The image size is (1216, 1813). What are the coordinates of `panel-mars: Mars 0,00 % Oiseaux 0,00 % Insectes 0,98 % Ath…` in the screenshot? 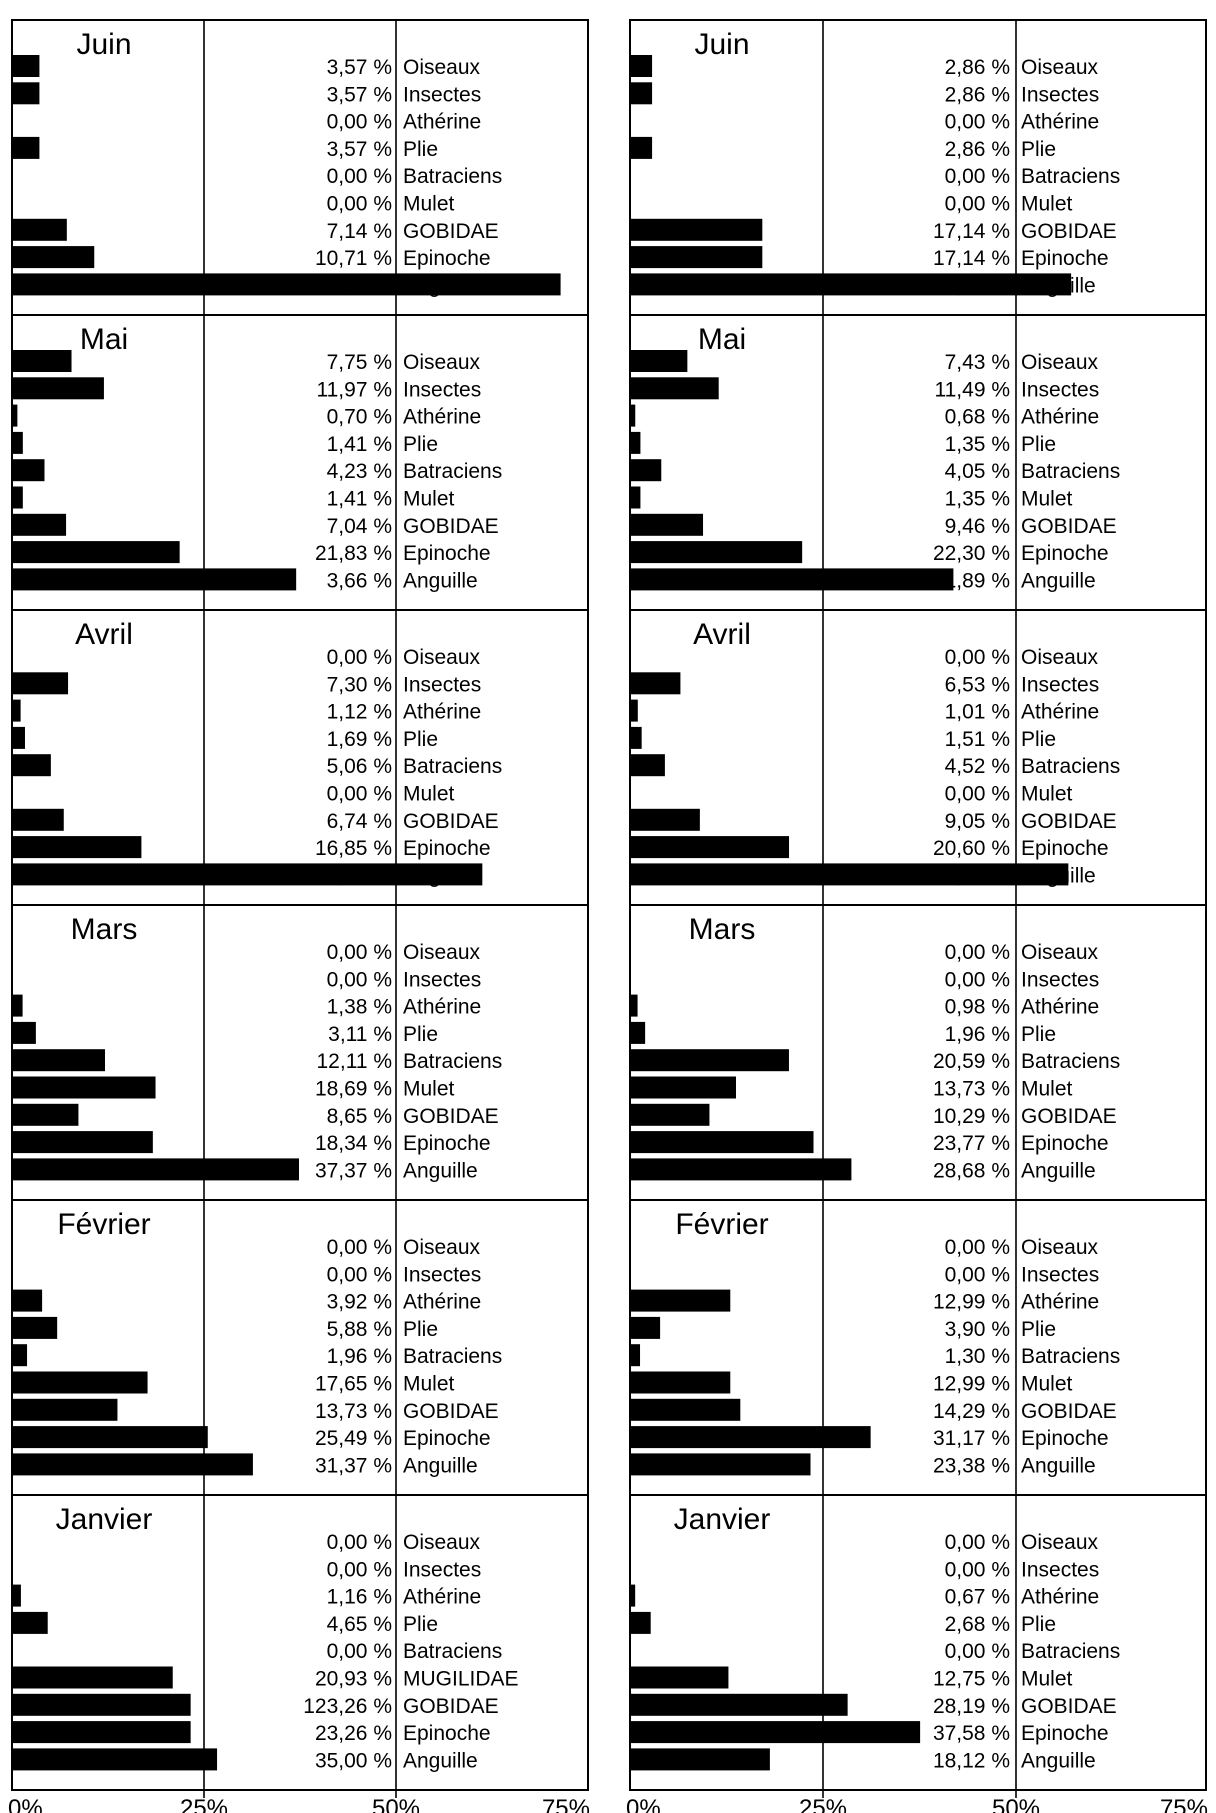 It's located at (918, 1043).